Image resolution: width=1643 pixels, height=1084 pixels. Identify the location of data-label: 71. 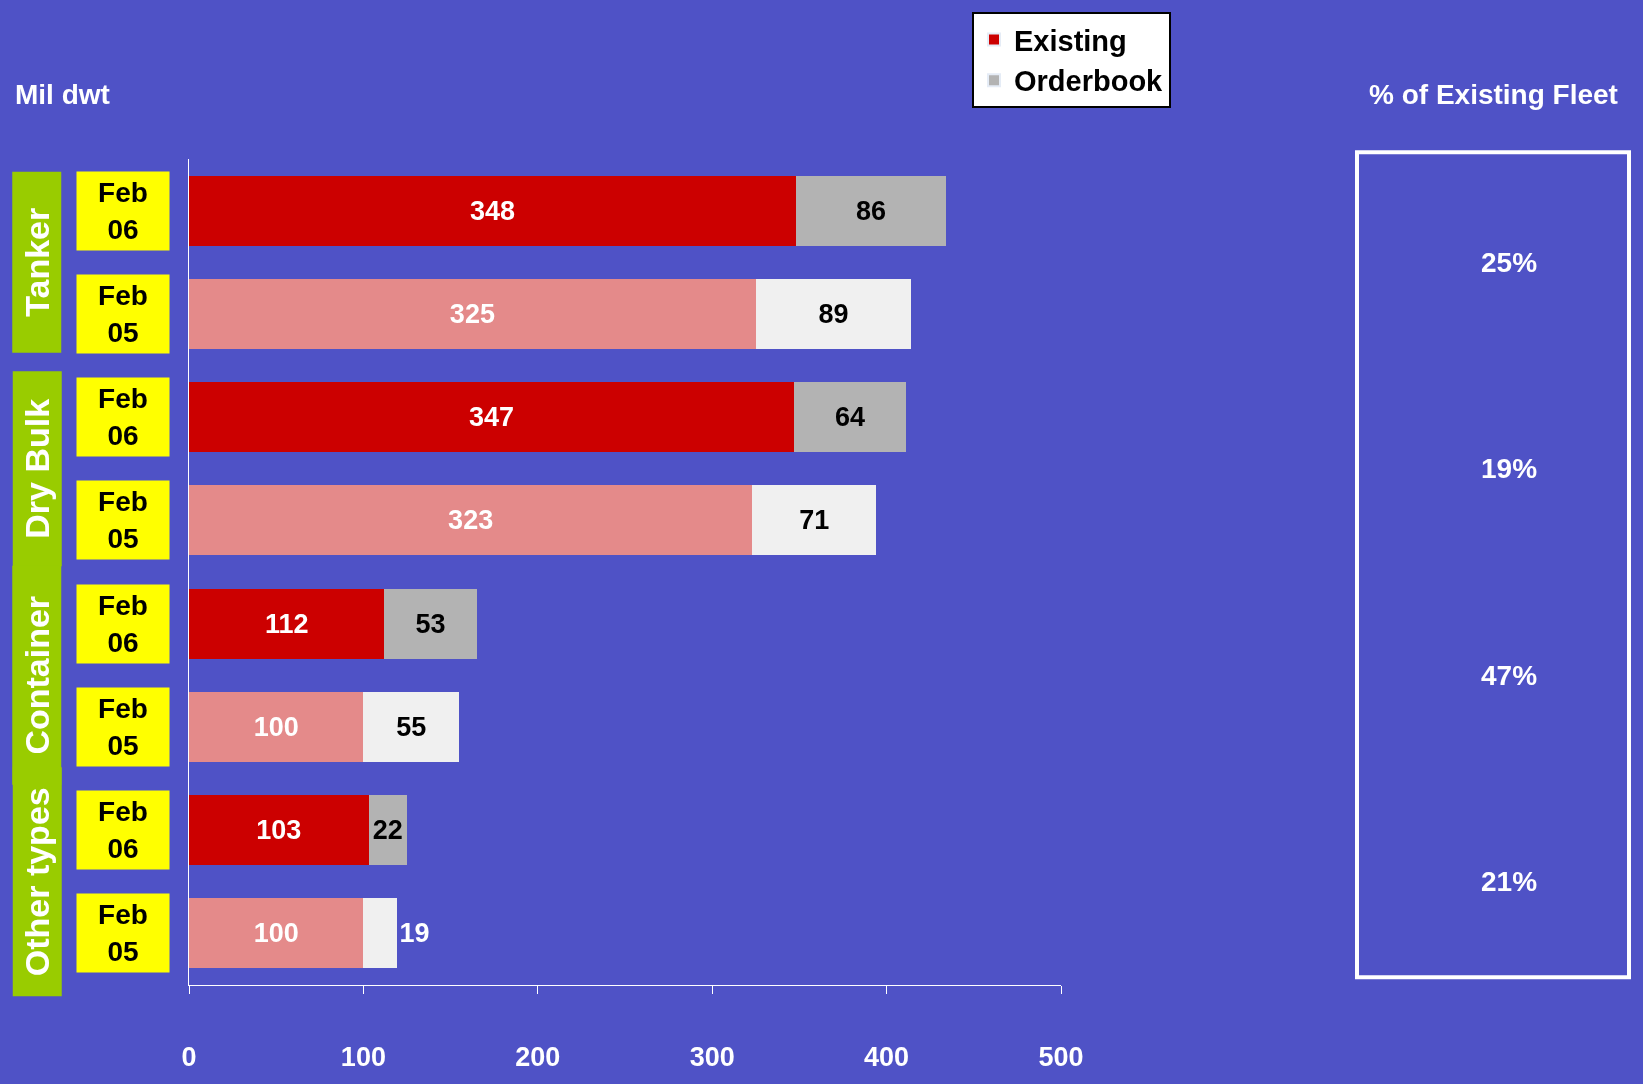
(814, 520).